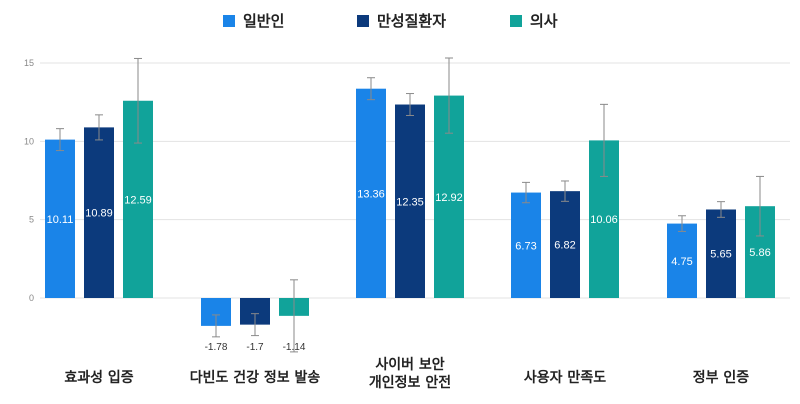 The width and height of the screenshot is (800, 404). What do you see at coordinates (410, 382) in the screenshot?
I see `category-label: 개인정보 안전` at bounding box center [410, 382].